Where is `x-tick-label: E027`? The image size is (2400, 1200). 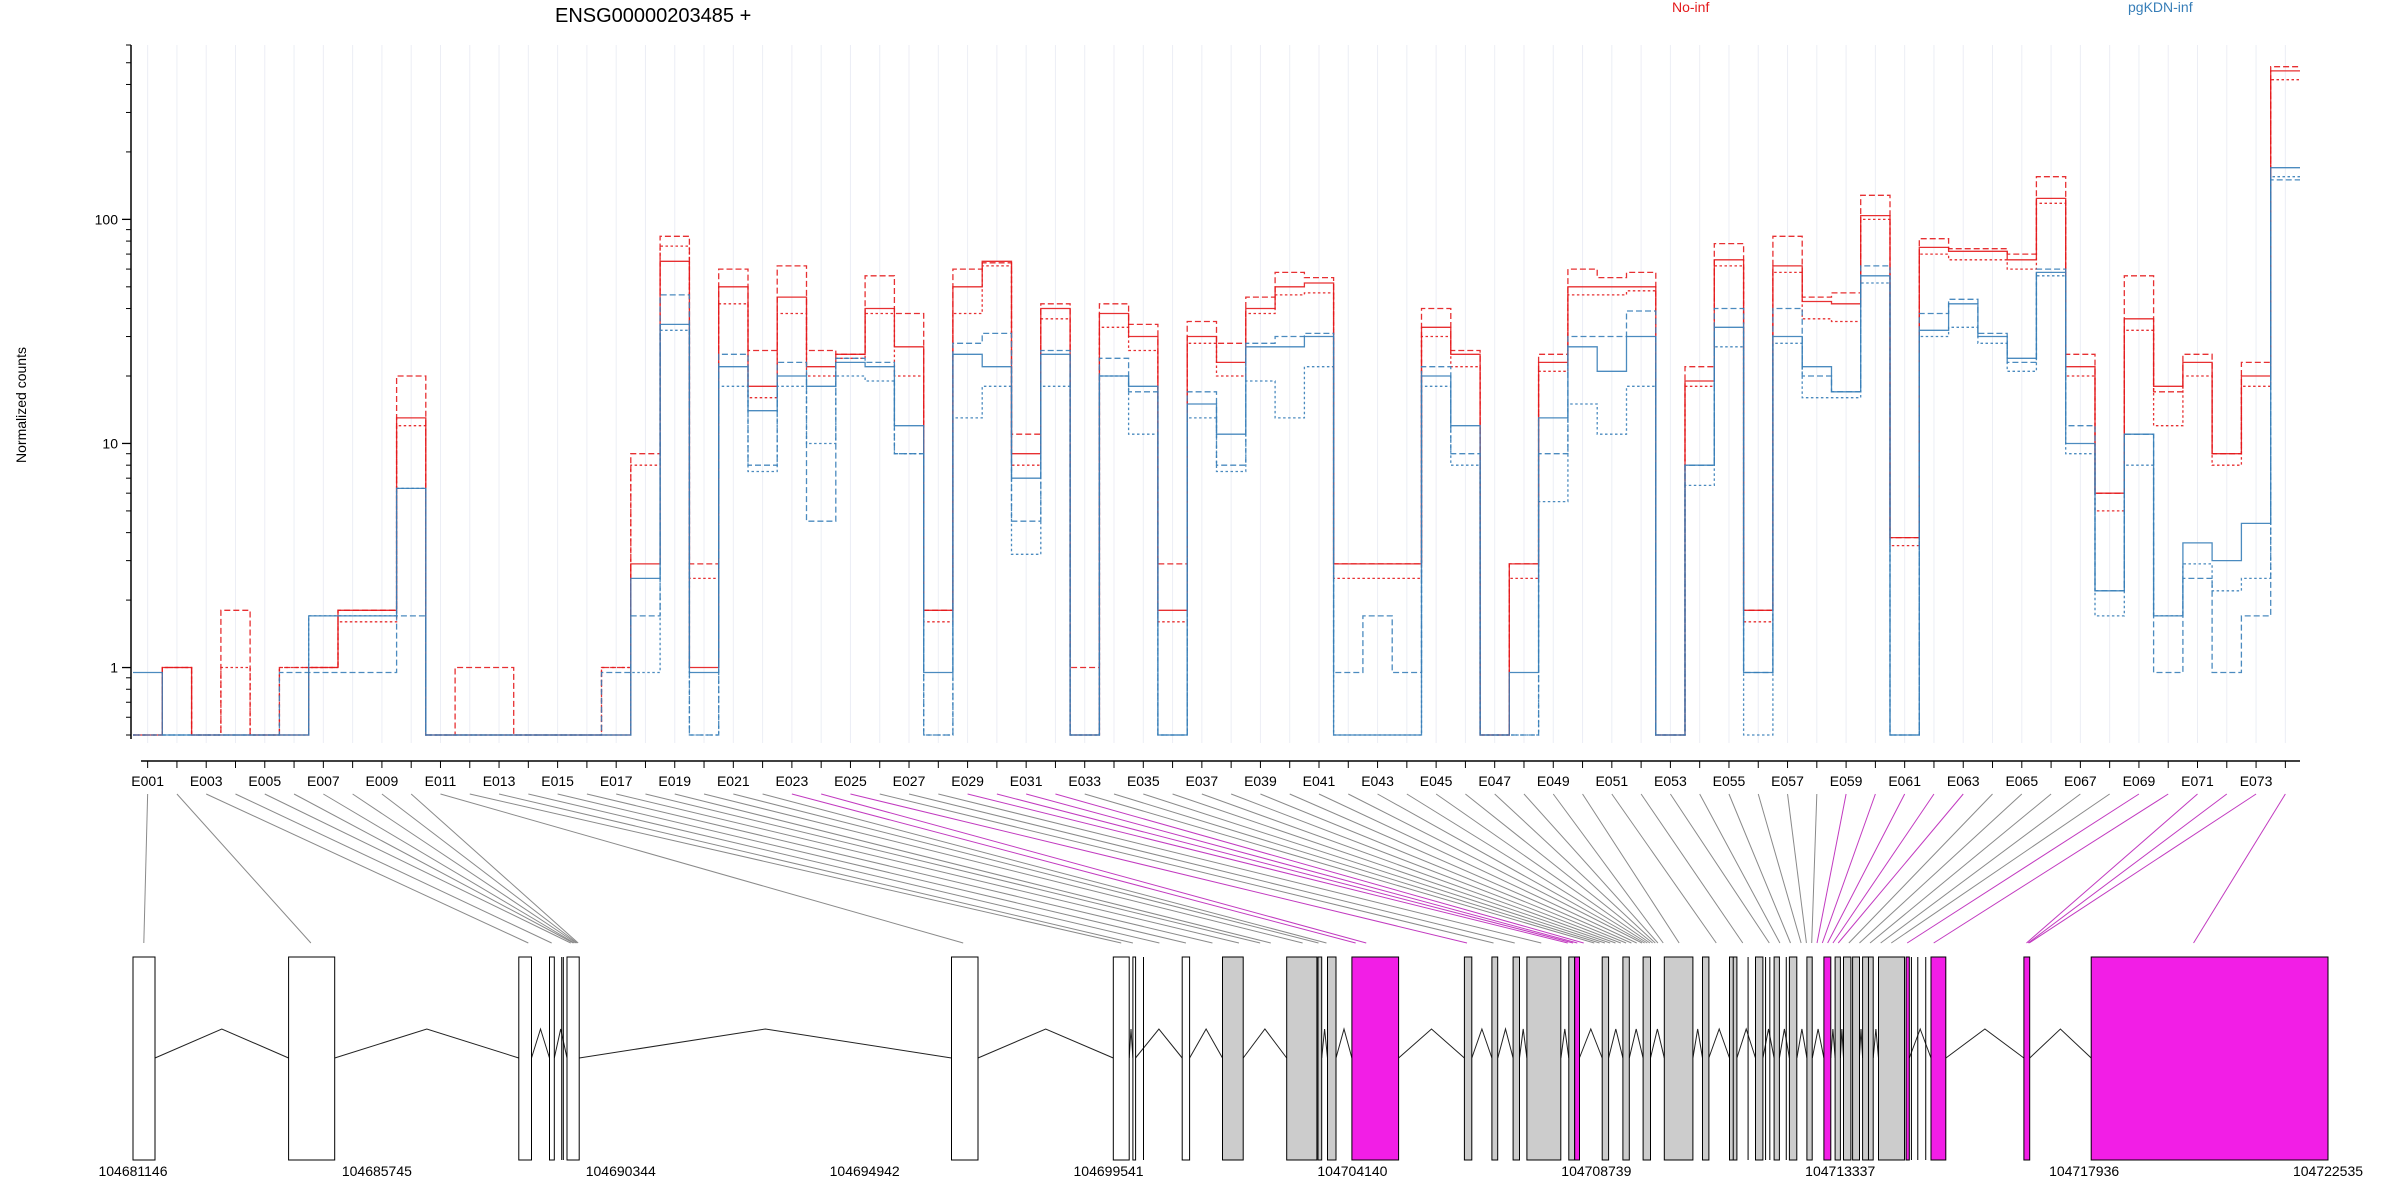 x-tick-label: E027 is located at coordinates (909, 781).